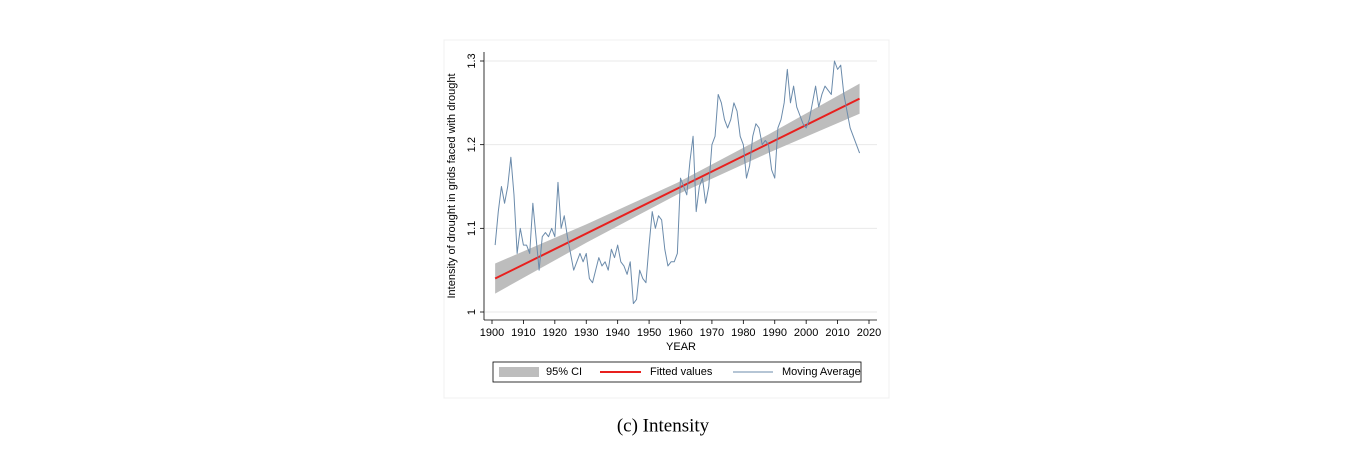  Describe the element at coordinates (649, 333) in the screenshot. I see `x-tick-label: 1950` at that location.